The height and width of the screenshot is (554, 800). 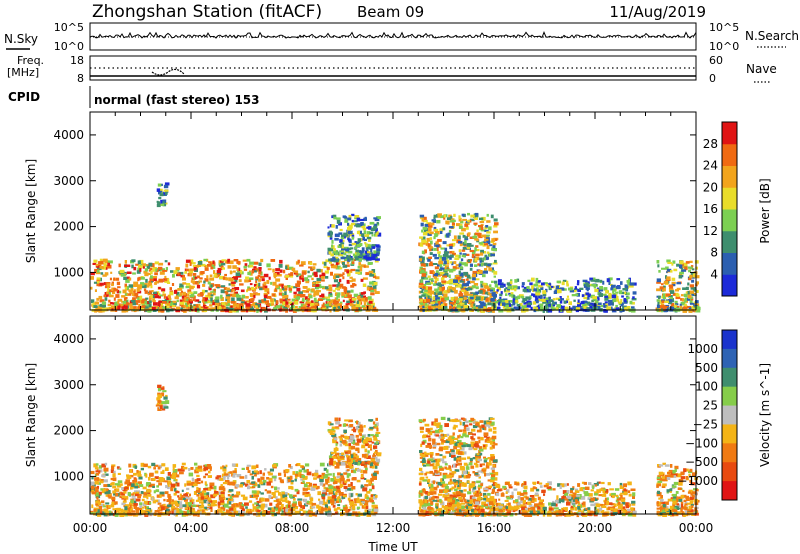 I want to click on ytick-label: 1000, so click(x=68, y=272).